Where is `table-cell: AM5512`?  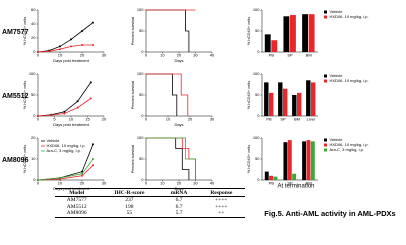 table-cell: AM5512 is located at coordinates (76, 206).